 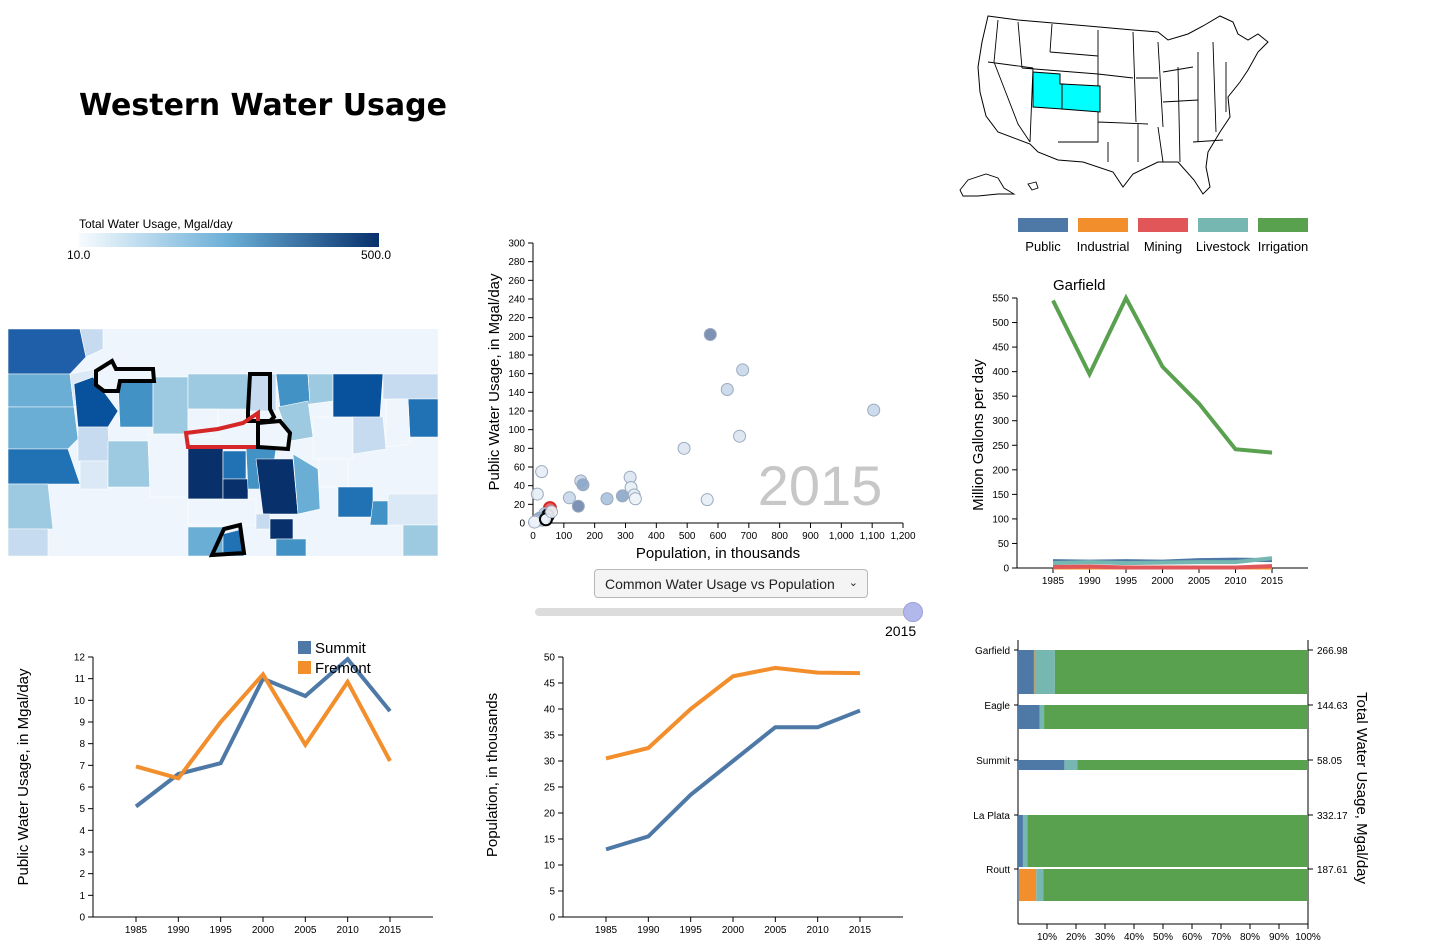 I want to click on scatter-y-axis-label: Public Water Usage, in Mgal/day, so click(x=494, y=382).